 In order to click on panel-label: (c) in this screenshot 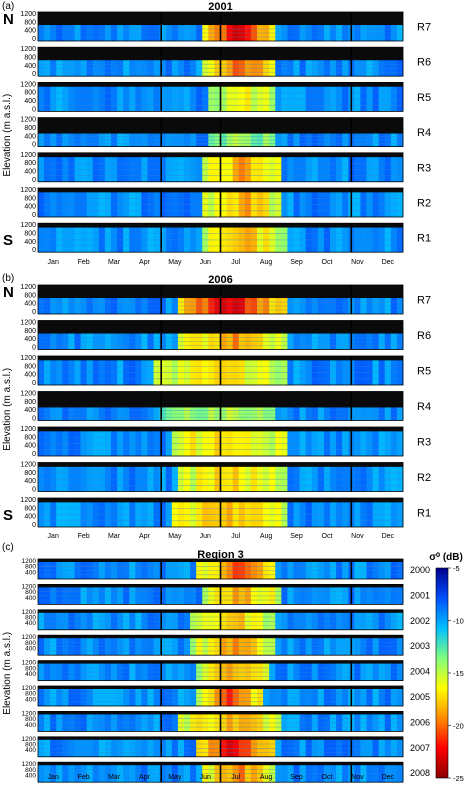, I will do `click(8, 547)`.